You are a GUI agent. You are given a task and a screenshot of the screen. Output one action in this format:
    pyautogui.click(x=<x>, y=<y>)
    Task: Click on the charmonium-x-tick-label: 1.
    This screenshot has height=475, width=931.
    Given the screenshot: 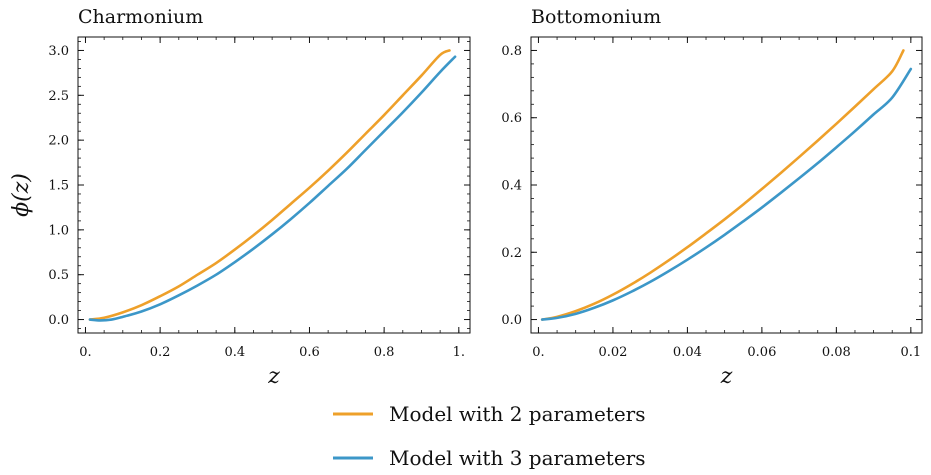 What is the action you would take?
    pyautogui.click(x=459, y=352)
    